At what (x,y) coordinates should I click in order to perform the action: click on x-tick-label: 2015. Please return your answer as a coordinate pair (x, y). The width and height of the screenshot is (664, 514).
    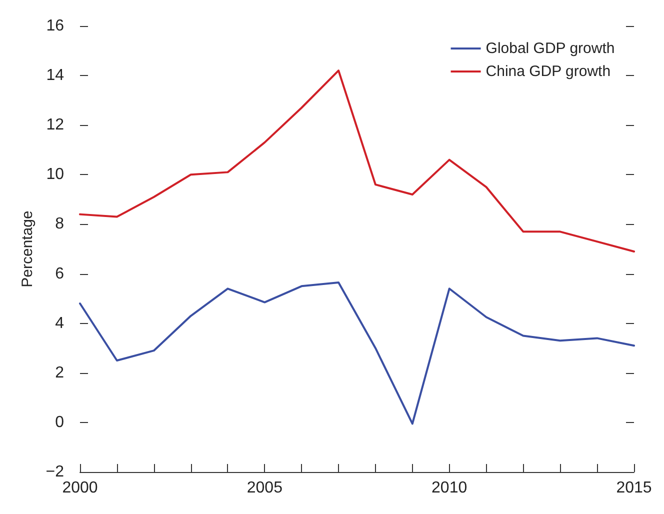
    Looking at the image, I should click on (634, 488).